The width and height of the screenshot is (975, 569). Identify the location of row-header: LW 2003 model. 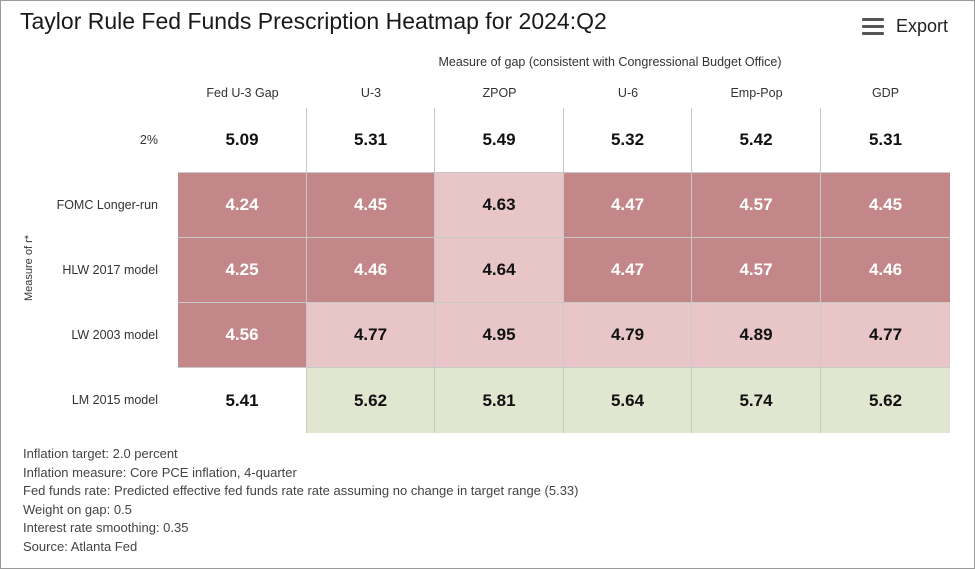
(114, 334).